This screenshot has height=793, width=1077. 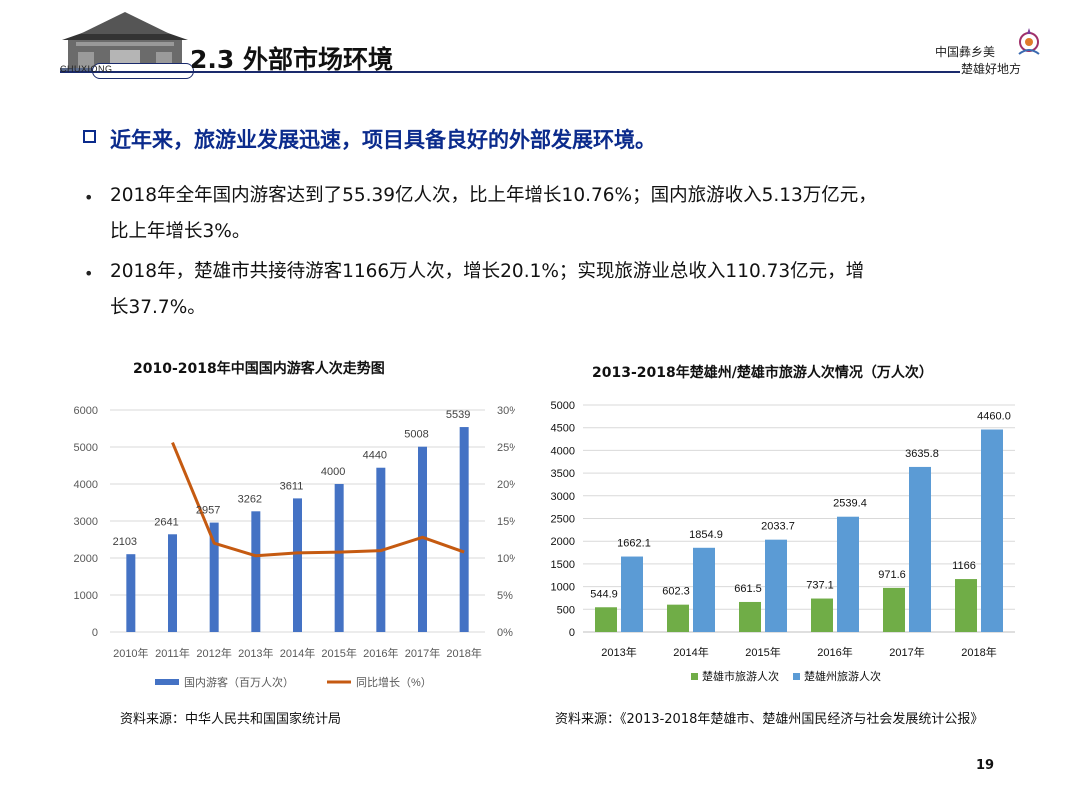 I want to click on y-left-tick-label: 6000, so click(x=86, y=411).